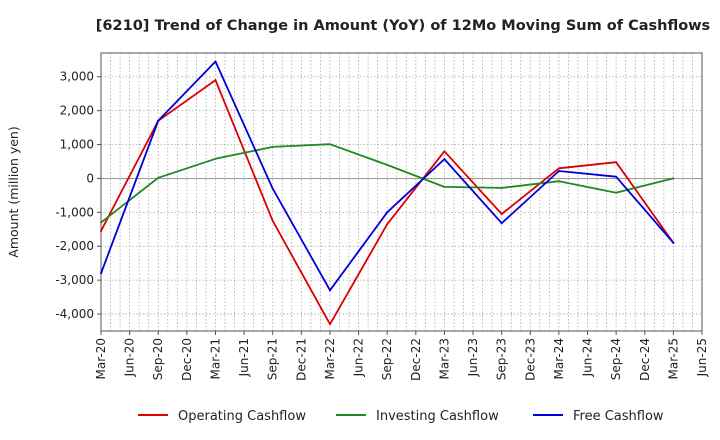 Image resolution: width=720 pixels, height=440 pixels. I want to click on x-tick-label: Sep-24, so click(616, 359).